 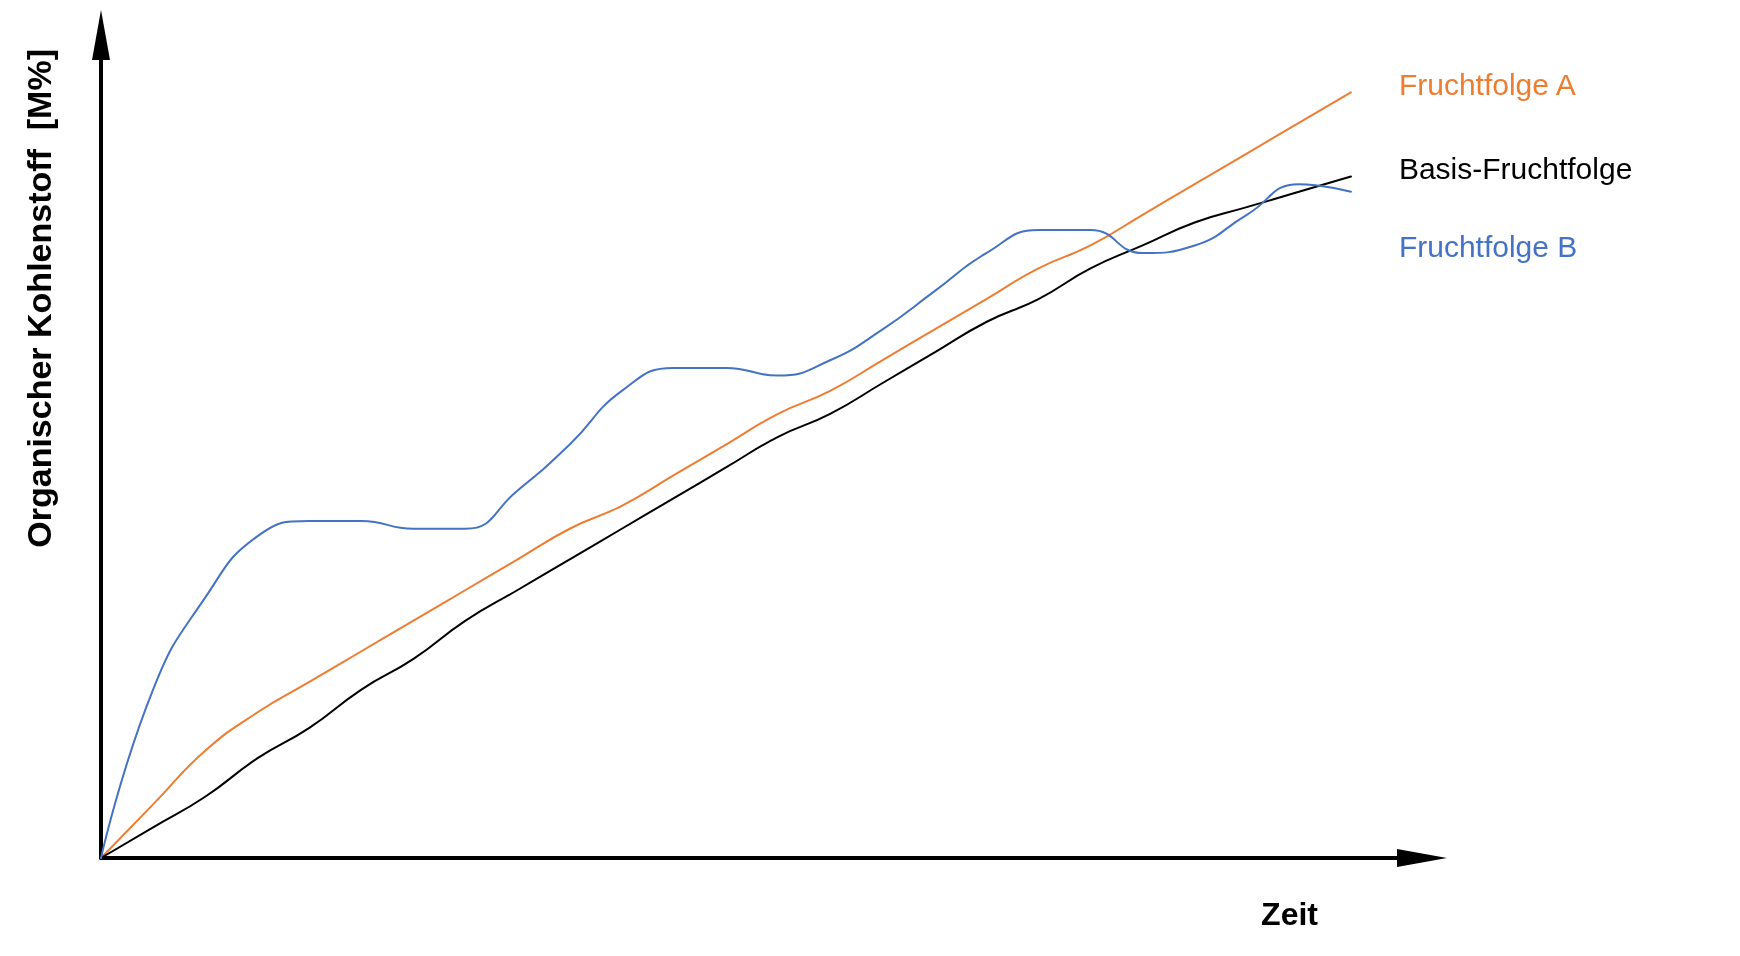 I want to click on series-label: Fruchtfolge A, so click(x=1487, y=84).